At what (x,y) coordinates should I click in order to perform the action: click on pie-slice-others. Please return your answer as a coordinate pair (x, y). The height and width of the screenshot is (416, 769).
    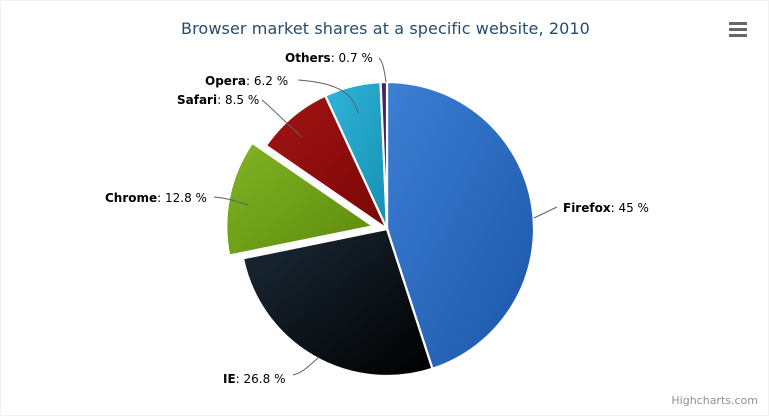
    Looking at the image, I should click on (384, 155).